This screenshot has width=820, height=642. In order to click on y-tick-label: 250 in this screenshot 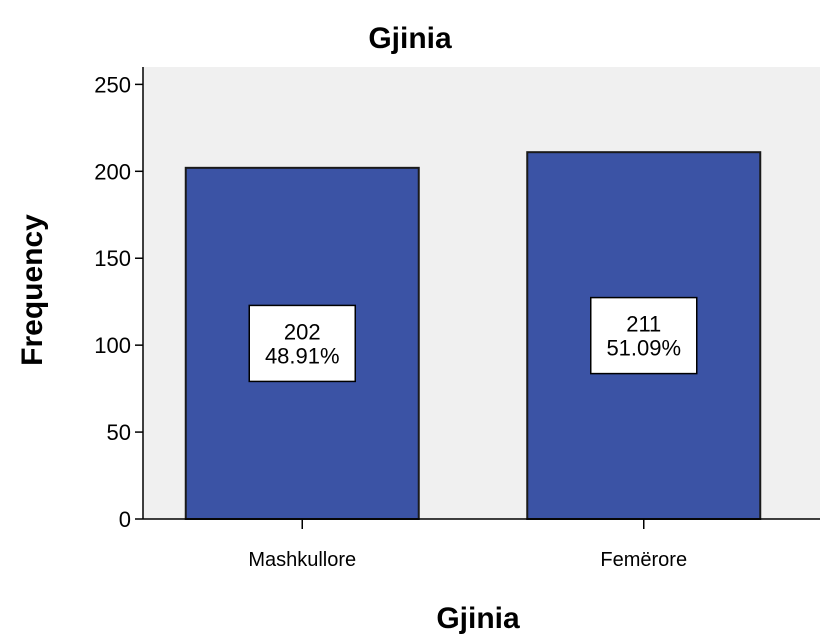, I will do `click(112, 84)`.